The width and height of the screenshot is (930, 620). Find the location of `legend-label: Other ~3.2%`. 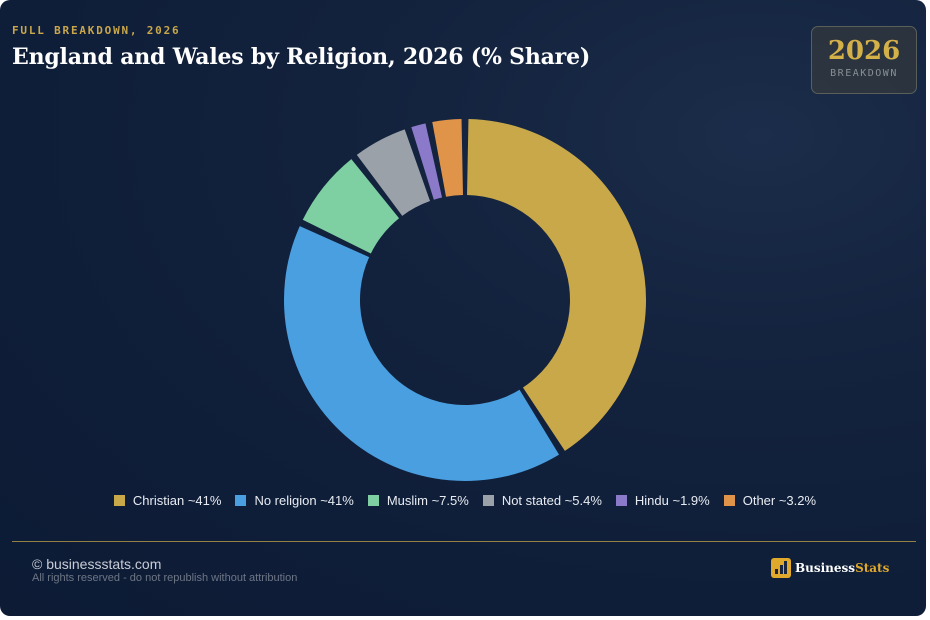

legend-label: Other ~3.2% is located at coordinates (779, 500).